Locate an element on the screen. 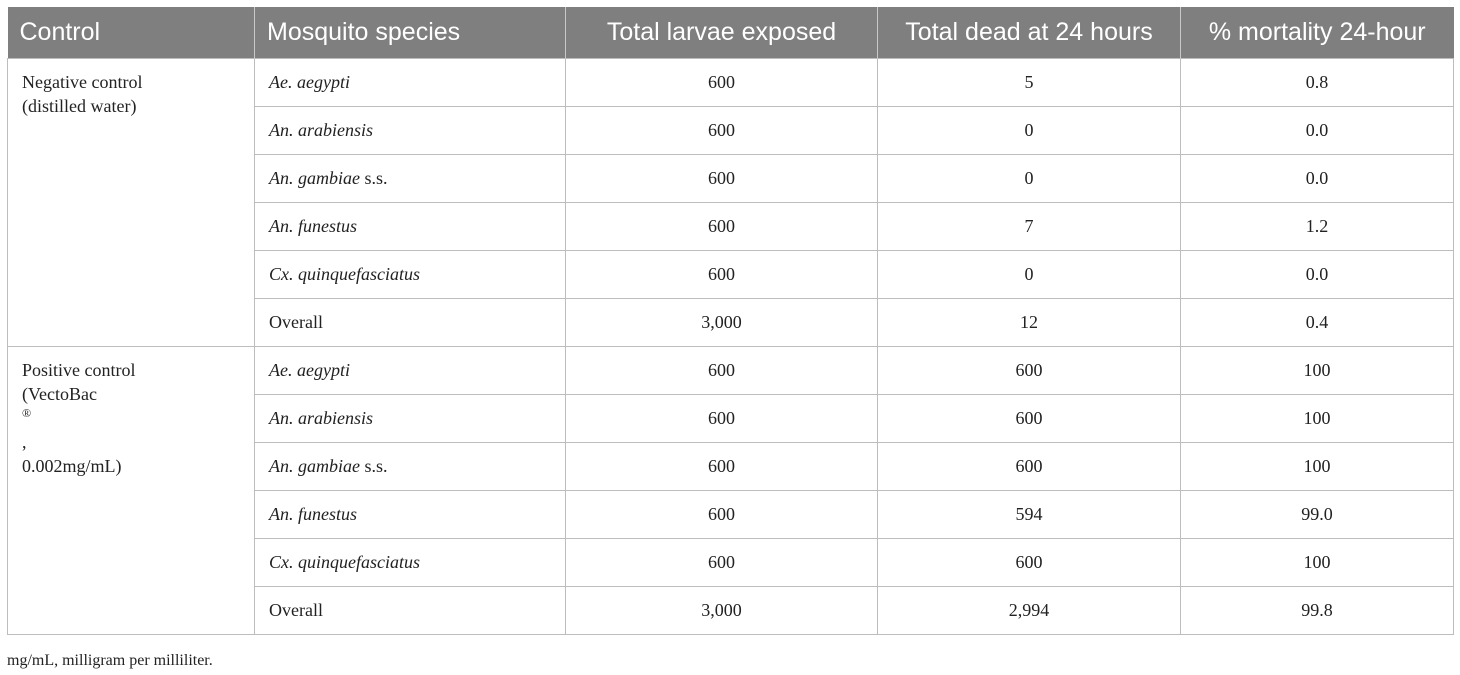 This screenshot has height=675, width=1460. table-row: An. funestus 600 594 99.0 is located at coordinates (731, 514).